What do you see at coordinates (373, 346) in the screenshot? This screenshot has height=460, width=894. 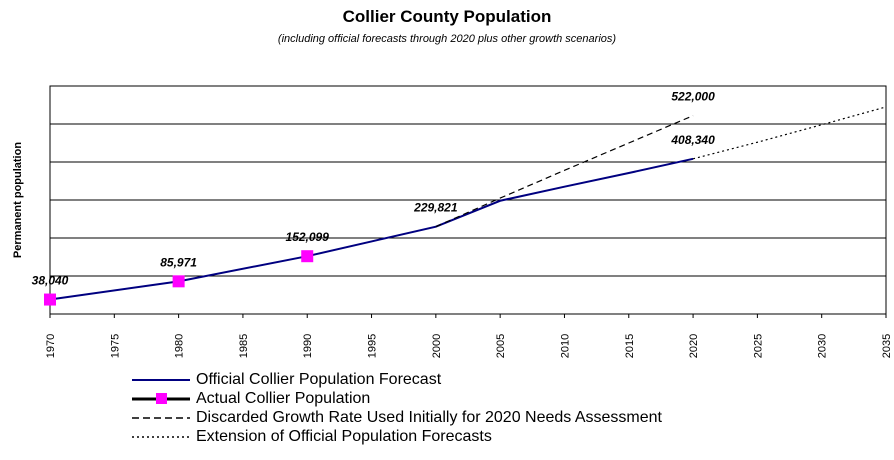 I see `x-tick-label: 1995` at bounding box center [373, 346].